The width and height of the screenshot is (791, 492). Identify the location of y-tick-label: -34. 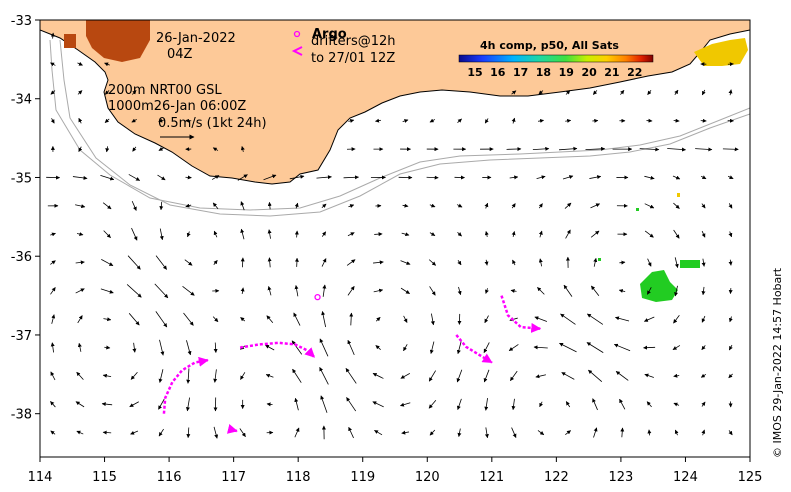
(21, 100).